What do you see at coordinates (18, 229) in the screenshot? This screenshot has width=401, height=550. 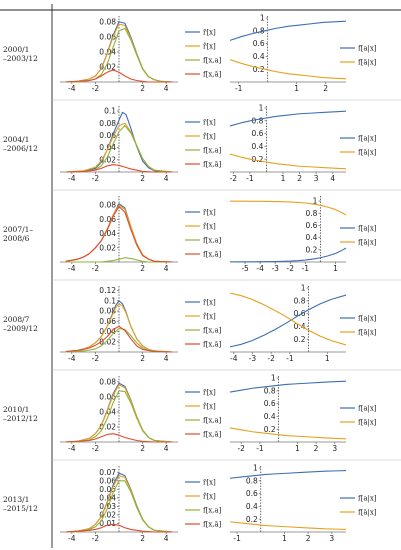 I see `period-label: 2007/1–` at bounding box center [18, 229].